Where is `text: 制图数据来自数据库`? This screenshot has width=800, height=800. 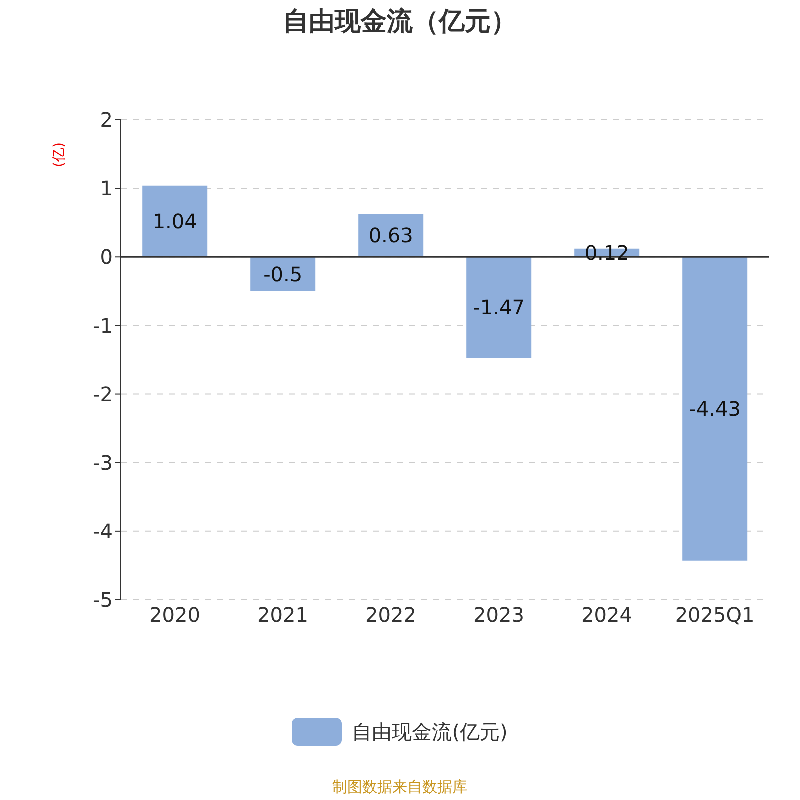
text: 制图数据来自数据库 is located at coordinates (400, 787).